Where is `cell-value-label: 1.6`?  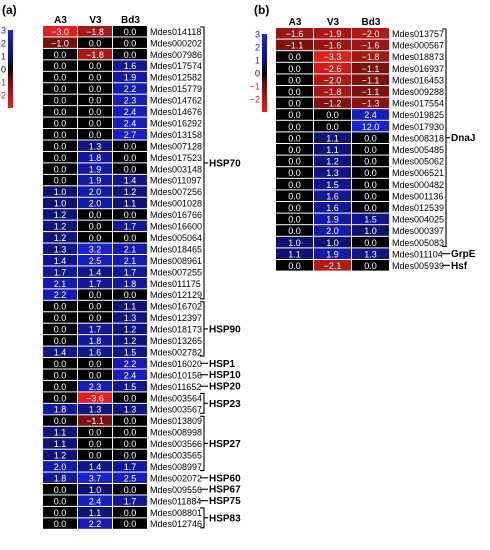
cell-value-label: 1.6 is located at coordinates (95, 352).